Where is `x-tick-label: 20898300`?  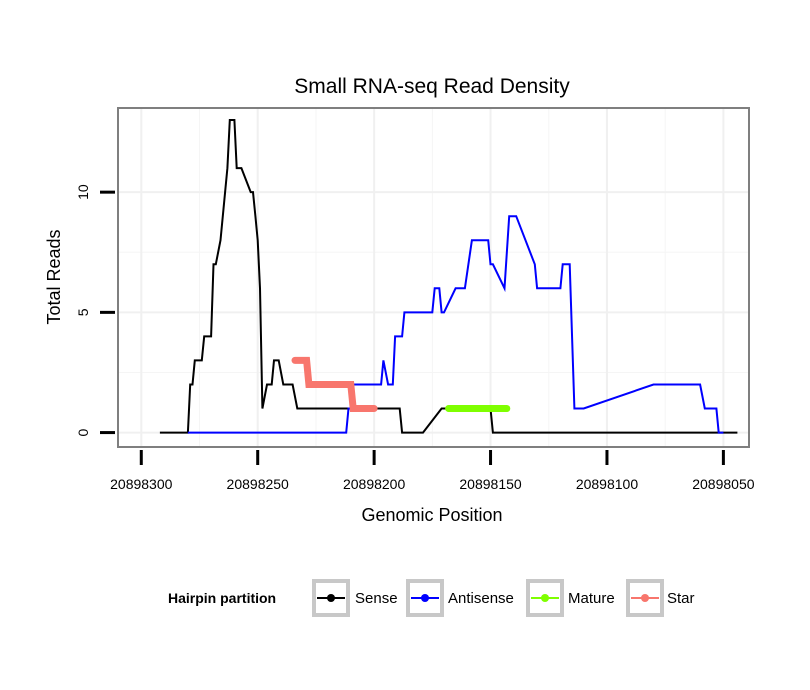 x-tick-label: 20898300 is located at coordinates (141, 484).